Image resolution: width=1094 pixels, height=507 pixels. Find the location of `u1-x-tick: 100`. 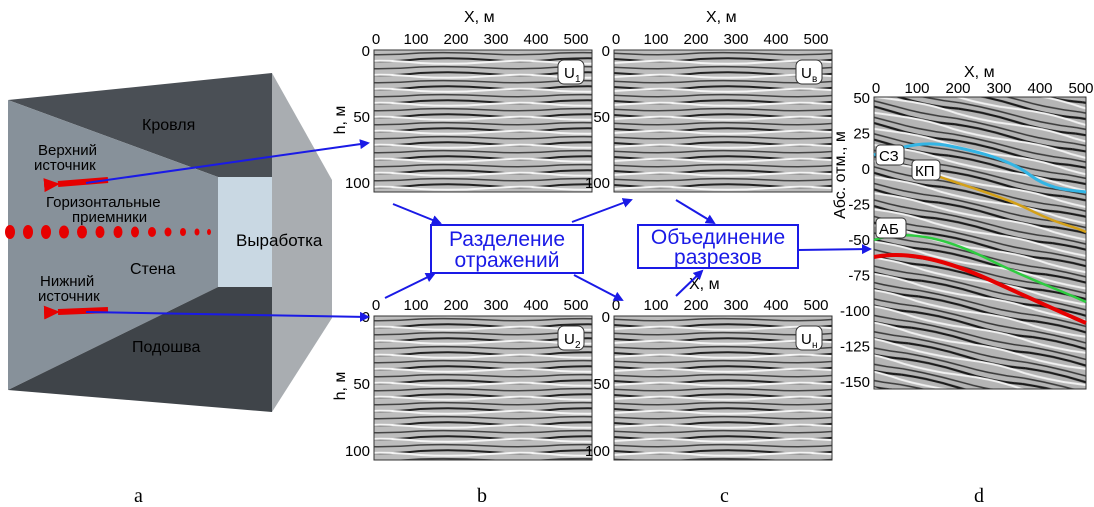

u1-x-tick: 100 is located at coordinates (415, 39).